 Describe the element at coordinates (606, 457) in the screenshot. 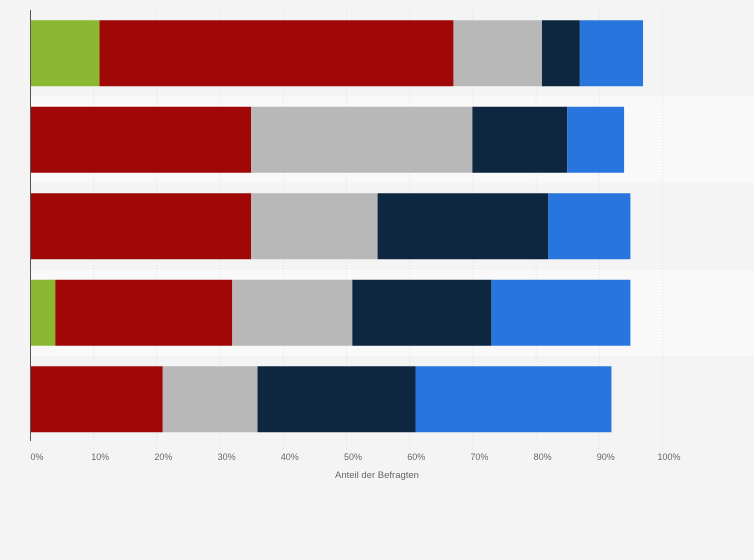

I see `x-tick-label: 90%` at that location.